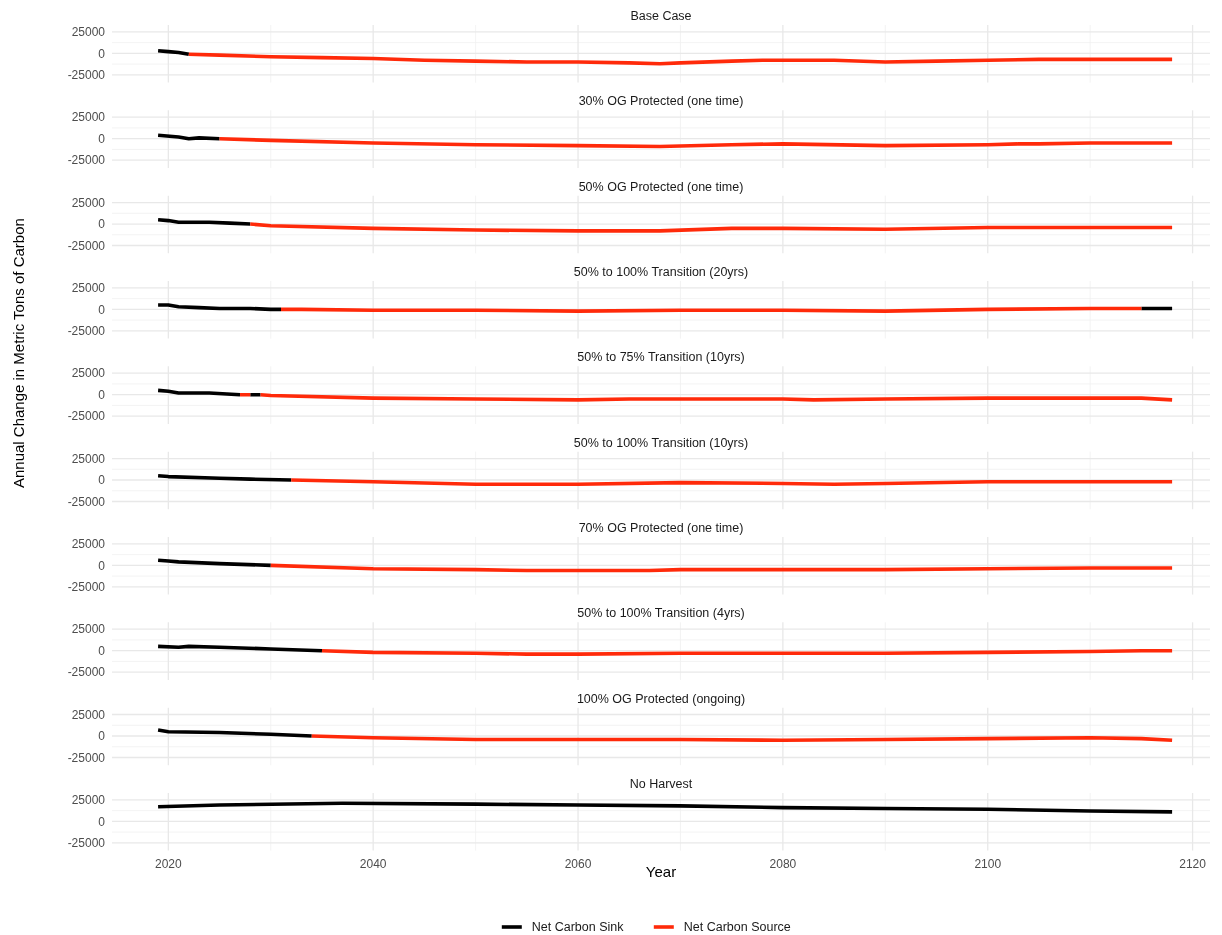 The height and width of the screenshot is (935, 1222). I want to click on chart-title: Base Case, so click(661, 16).